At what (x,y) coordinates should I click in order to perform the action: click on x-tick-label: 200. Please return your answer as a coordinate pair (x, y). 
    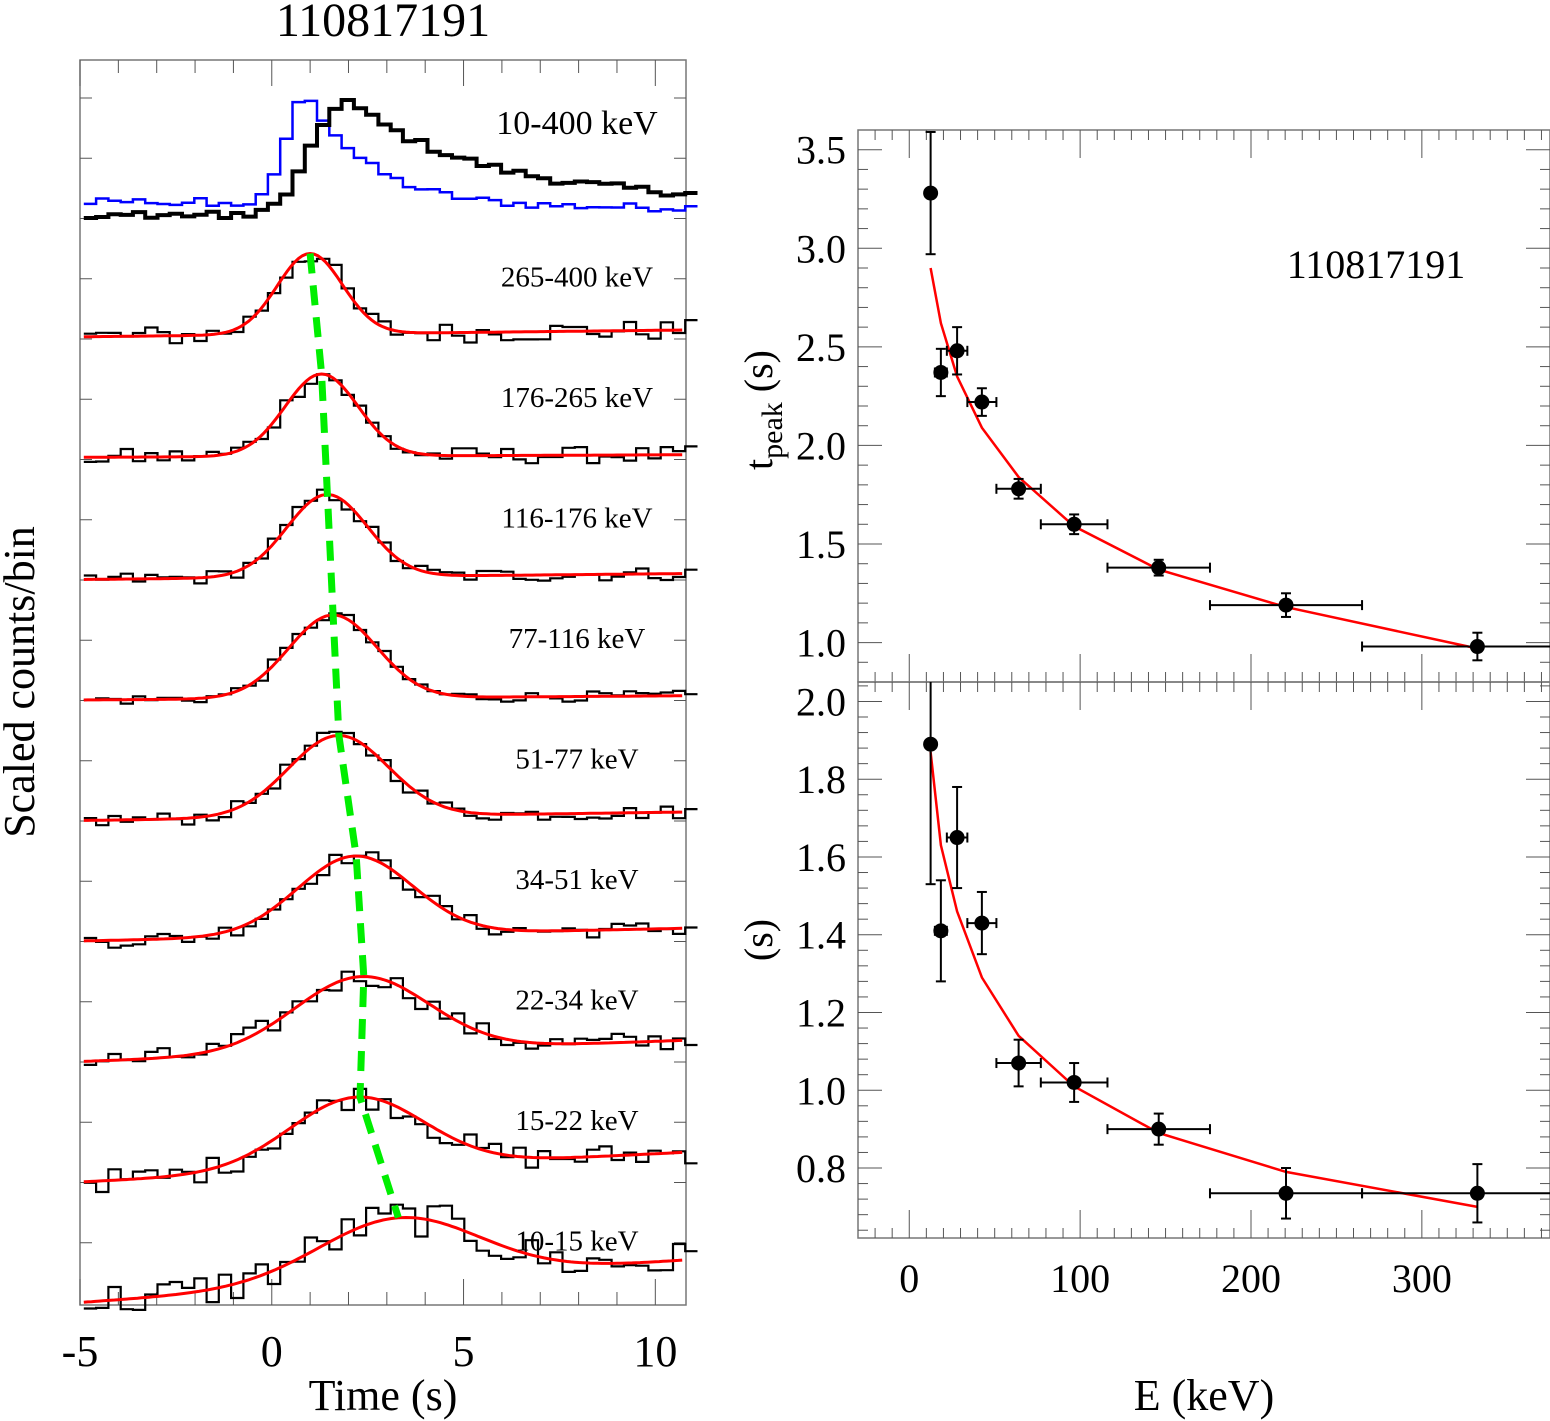
    Looking at the image, I should click on (1251, 1278).